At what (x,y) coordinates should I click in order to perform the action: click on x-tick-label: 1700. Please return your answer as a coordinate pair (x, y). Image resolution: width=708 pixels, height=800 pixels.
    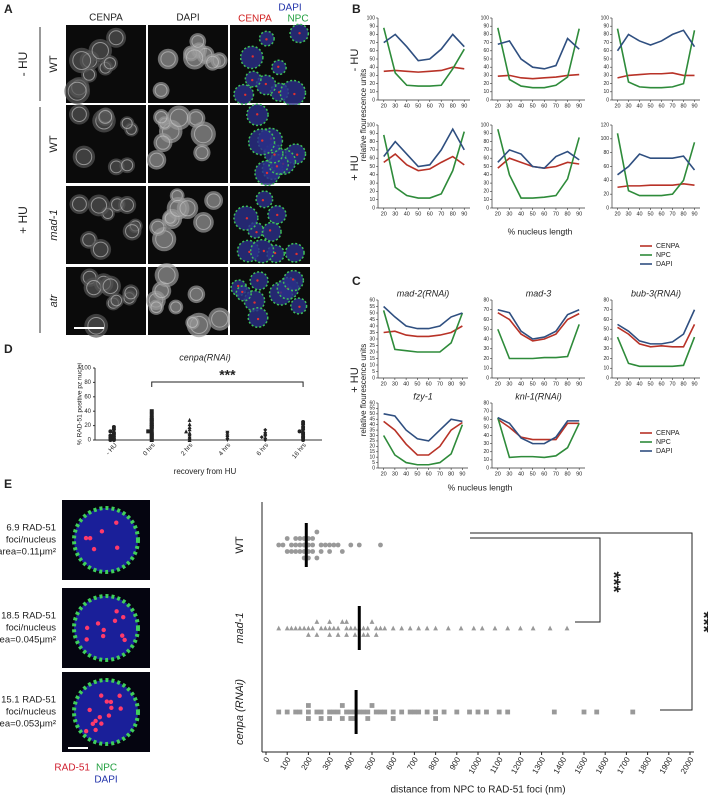
    Looking at the image, I should click on (623, 765).